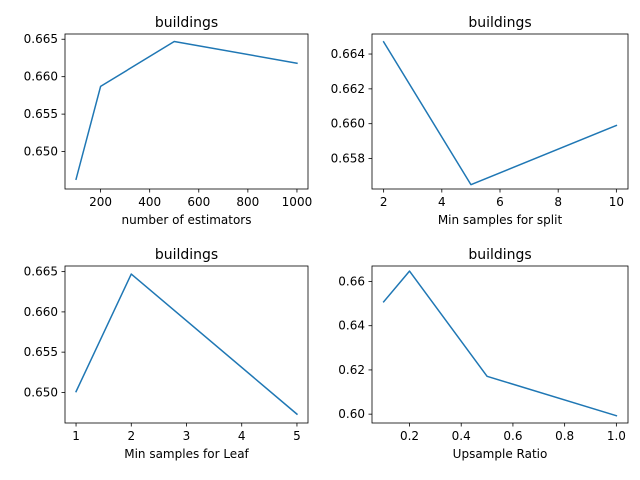 The height and width of the screenshot is (480, 640). I want to click on x-tick-label: 800, so click(247, 202).